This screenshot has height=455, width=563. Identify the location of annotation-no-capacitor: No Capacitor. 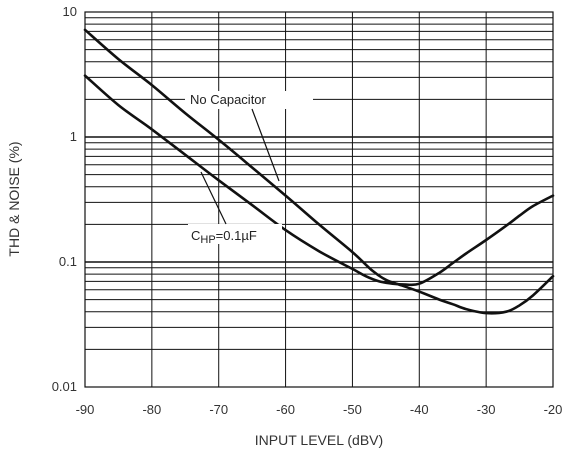
(249, 136).